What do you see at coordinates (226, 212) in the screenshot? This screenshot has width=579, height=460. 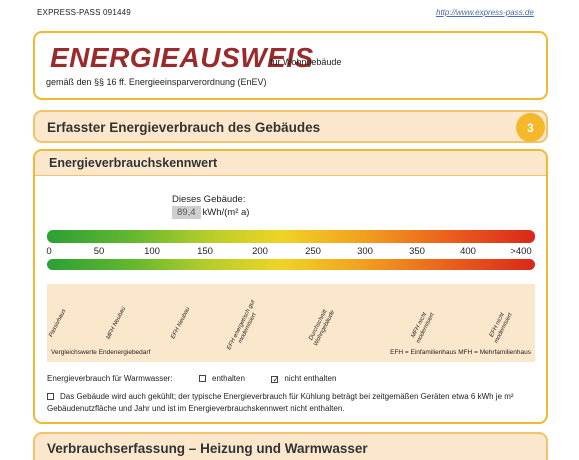 I see `value-unit: kWh/(m² a)` at bounding box center [226, 212].